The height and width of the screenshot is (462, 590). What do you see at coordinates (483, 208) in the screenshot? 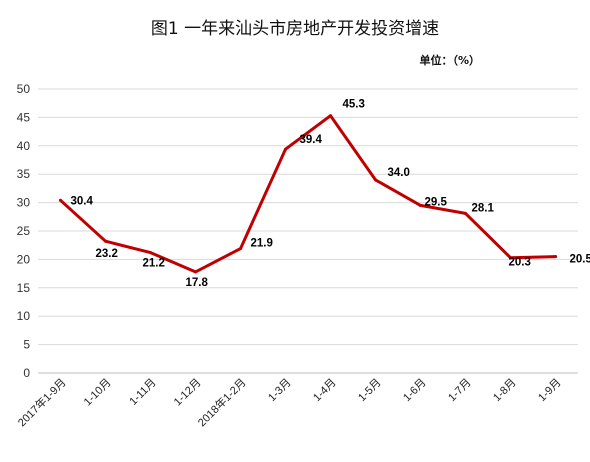
I see `data-label: 28.1` at bounding box center [483, 208].